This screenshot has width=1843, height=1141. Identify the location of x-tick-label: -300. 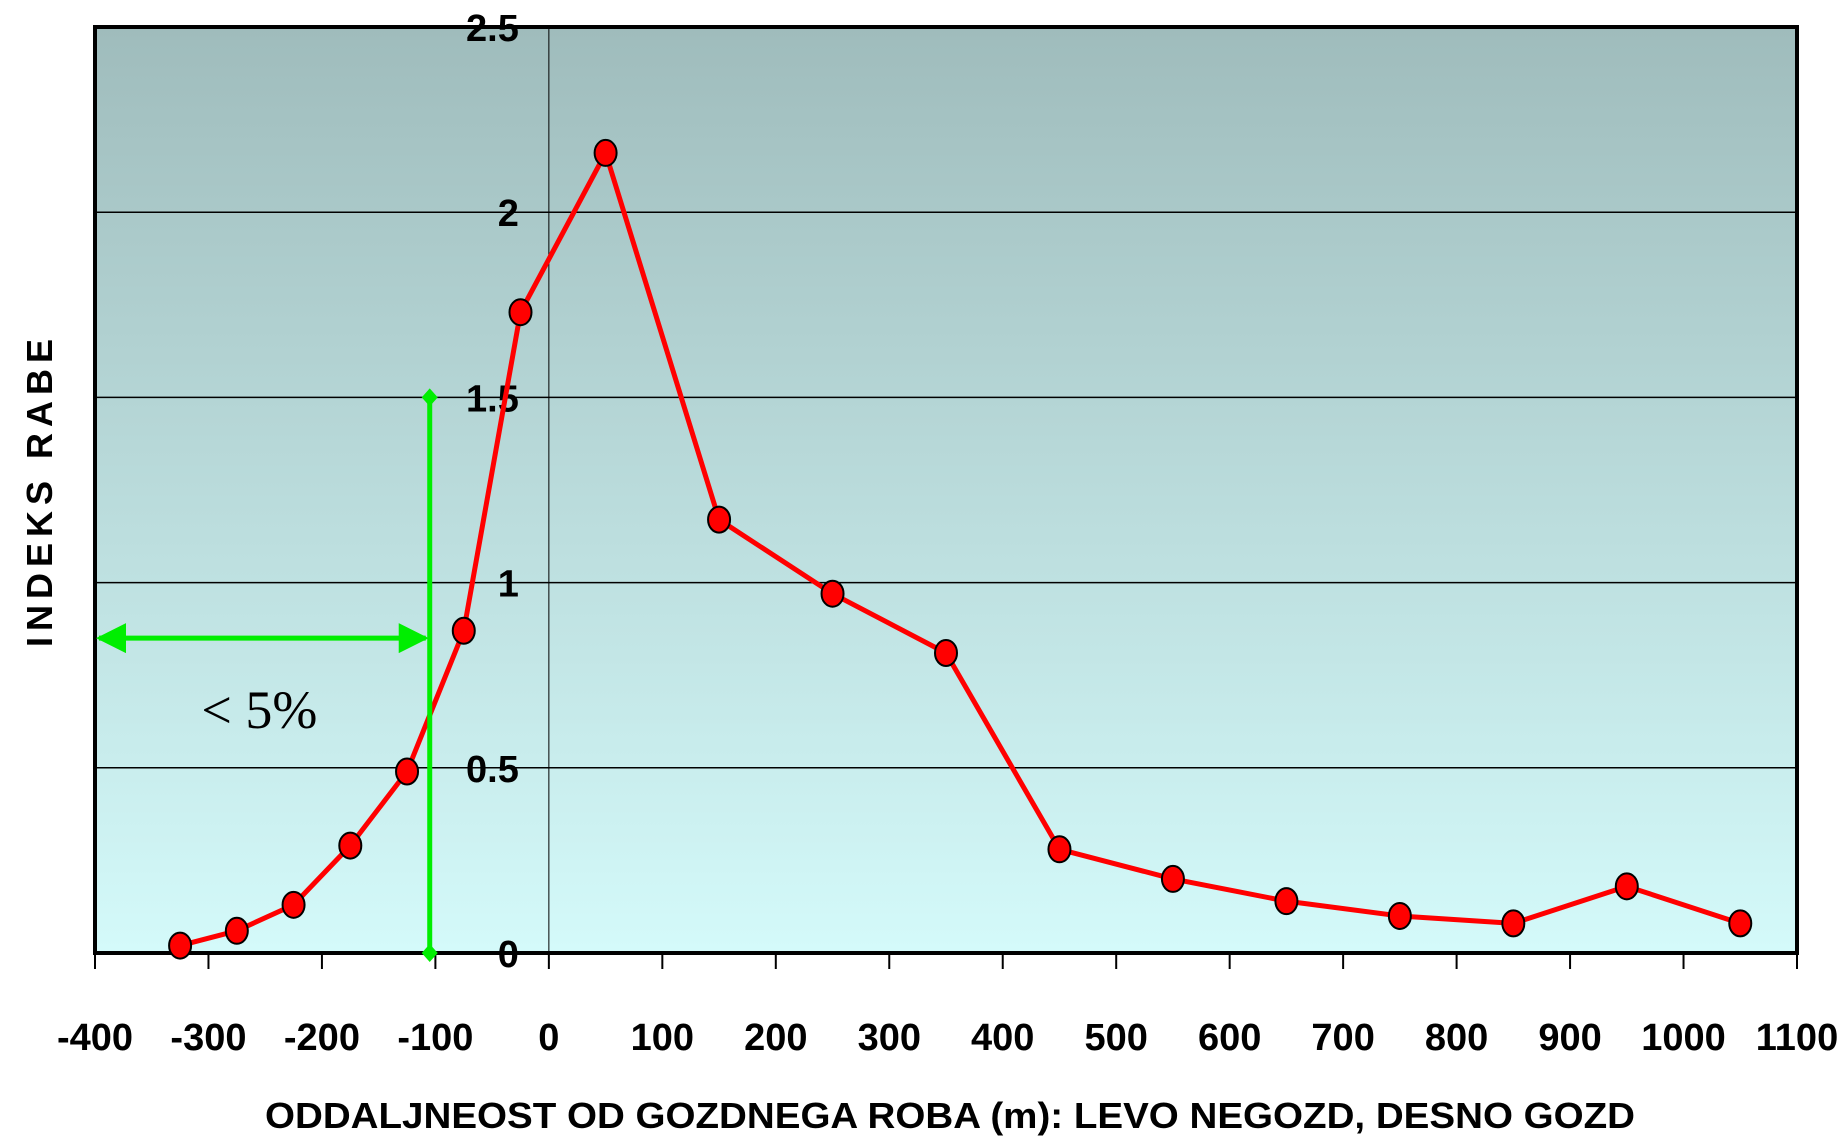
(208, 1038).